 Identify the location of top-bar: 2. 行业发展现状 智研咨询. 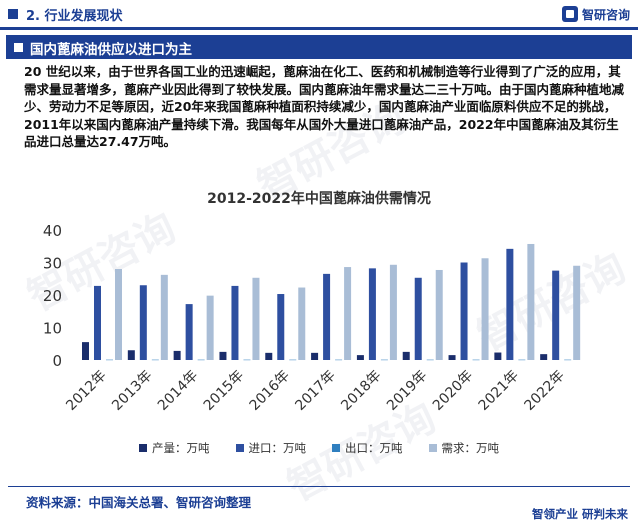
(319, 15).